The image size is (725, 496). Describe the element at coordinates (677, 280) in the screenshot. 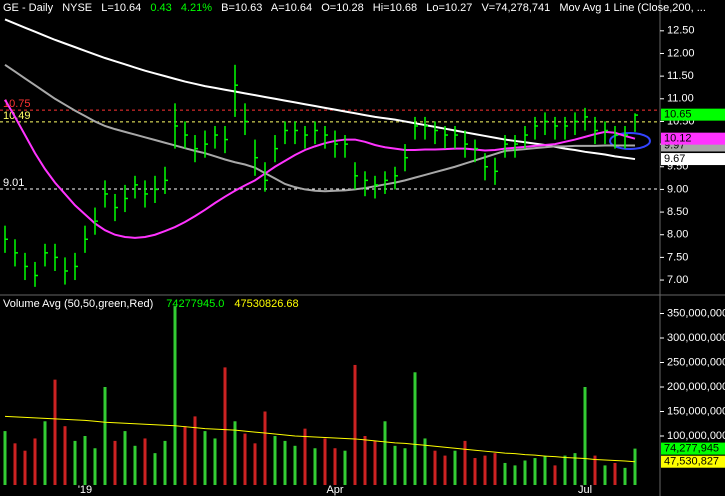

I see `y-tick-label: 7.00` at that location.